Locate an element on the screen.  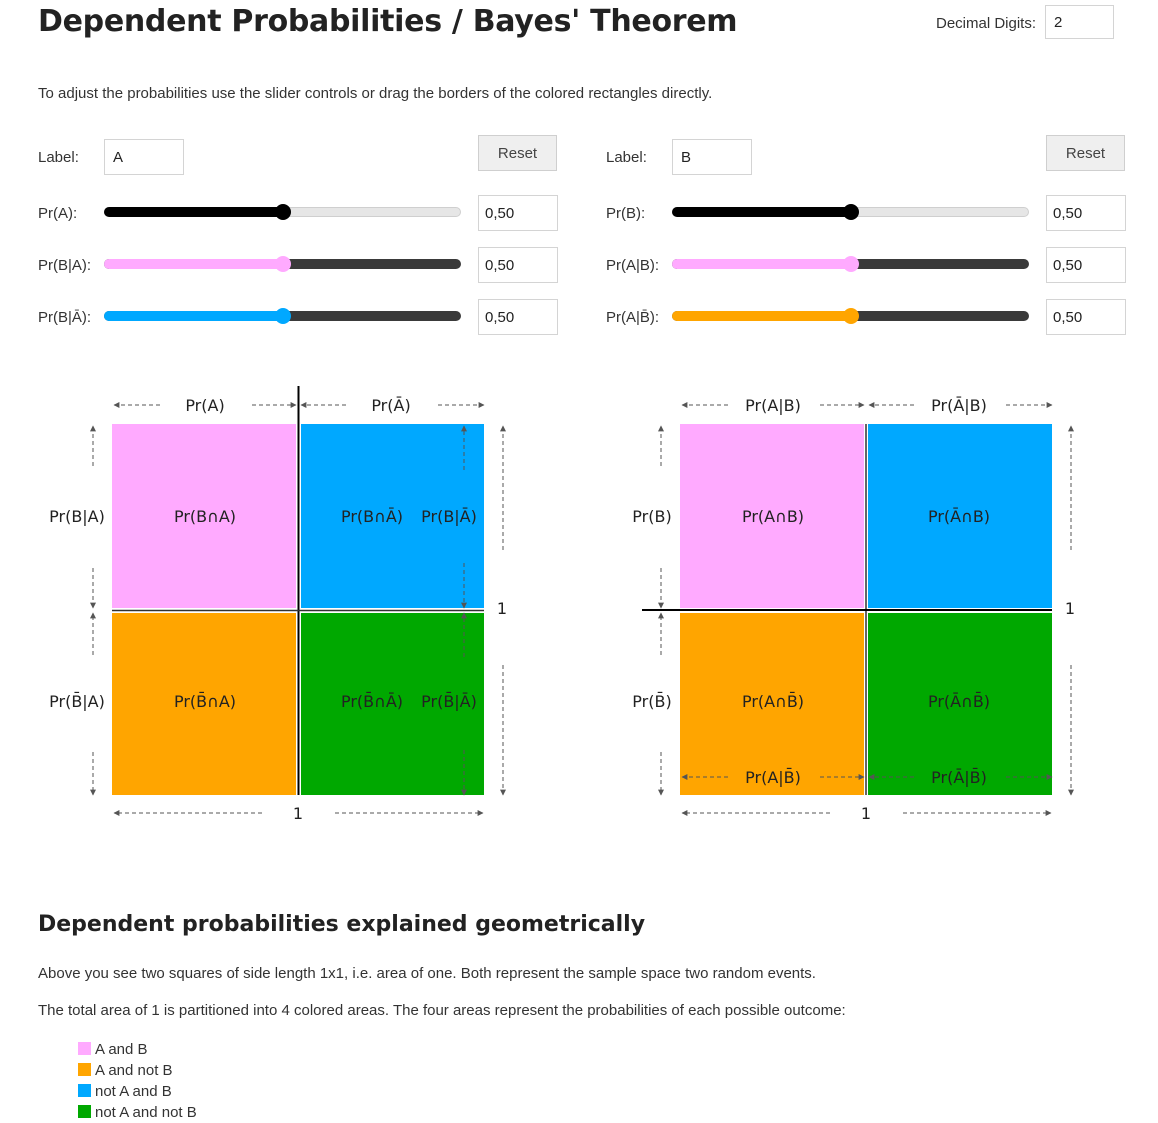
left-reset-button: Reset is located at coordinates (517, 153).